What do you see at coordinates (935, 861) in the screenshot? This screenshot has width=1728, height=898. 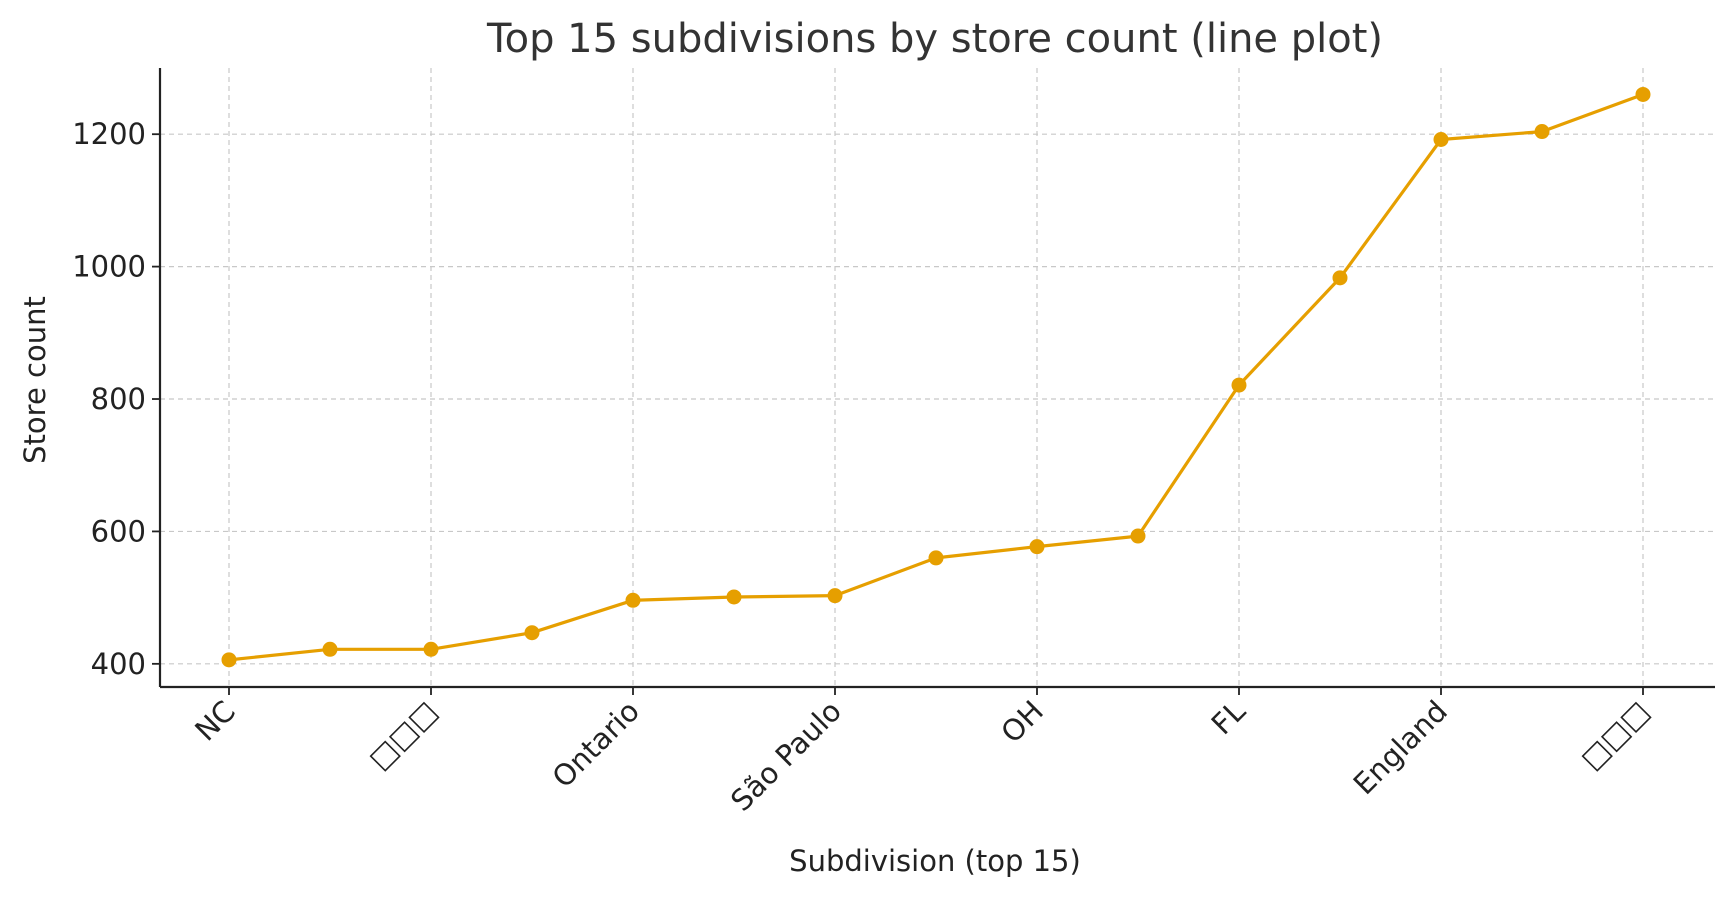 I see `x-axis-label: Subdivision (top 15)` at bounding box center [935, 861].